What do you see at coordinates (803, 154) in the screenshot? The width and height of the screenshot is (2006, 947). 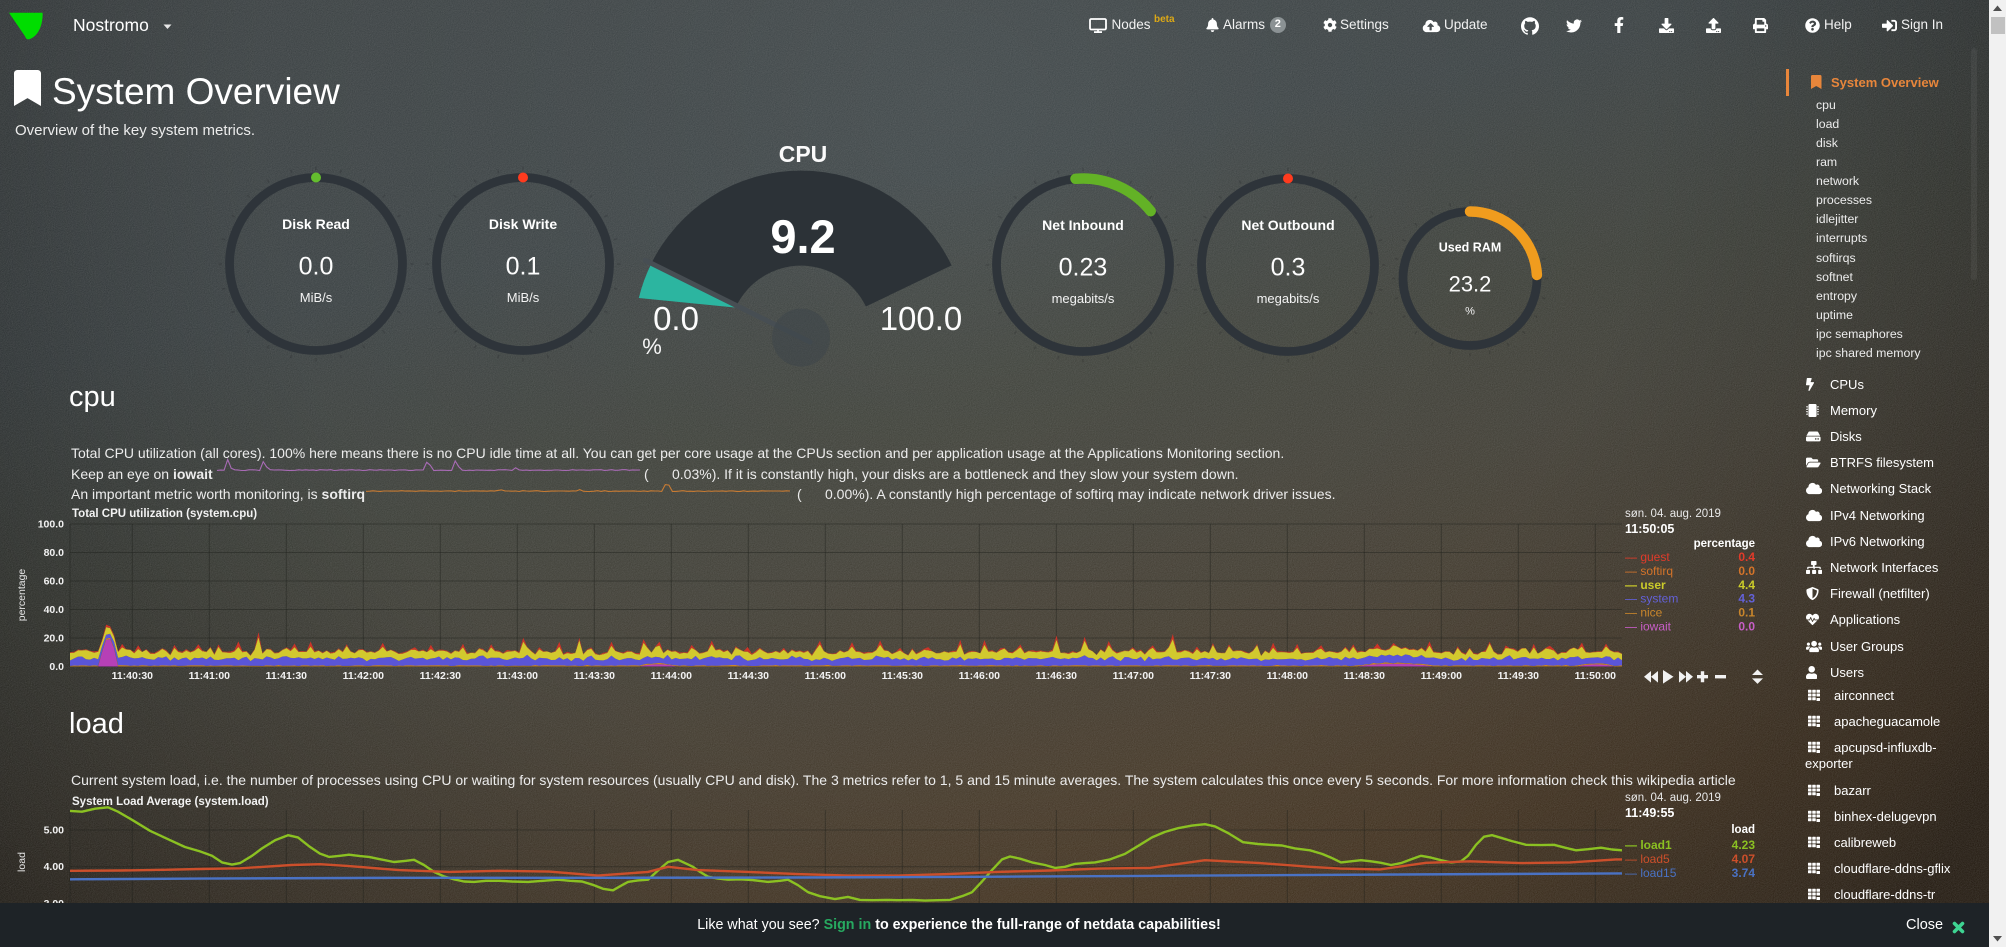 I see `svg-text: CPU` at bounding box center [803, 154].